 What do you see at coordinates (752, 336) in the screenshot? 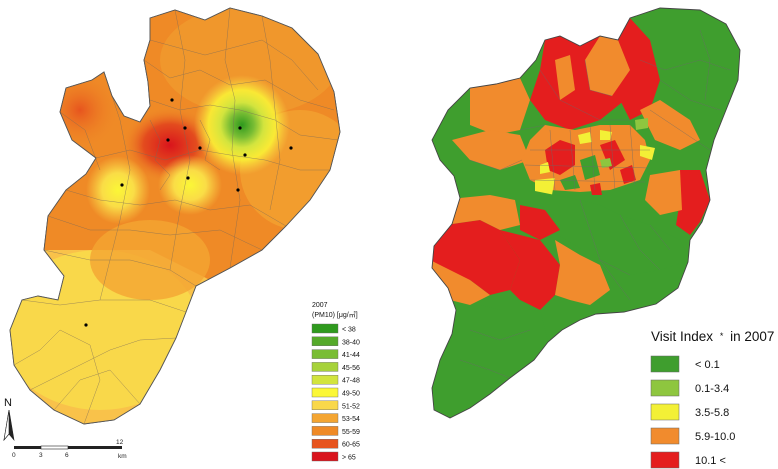
I see `visit-index-legend-suffix: in 2007` at bounding box center [752, 336].